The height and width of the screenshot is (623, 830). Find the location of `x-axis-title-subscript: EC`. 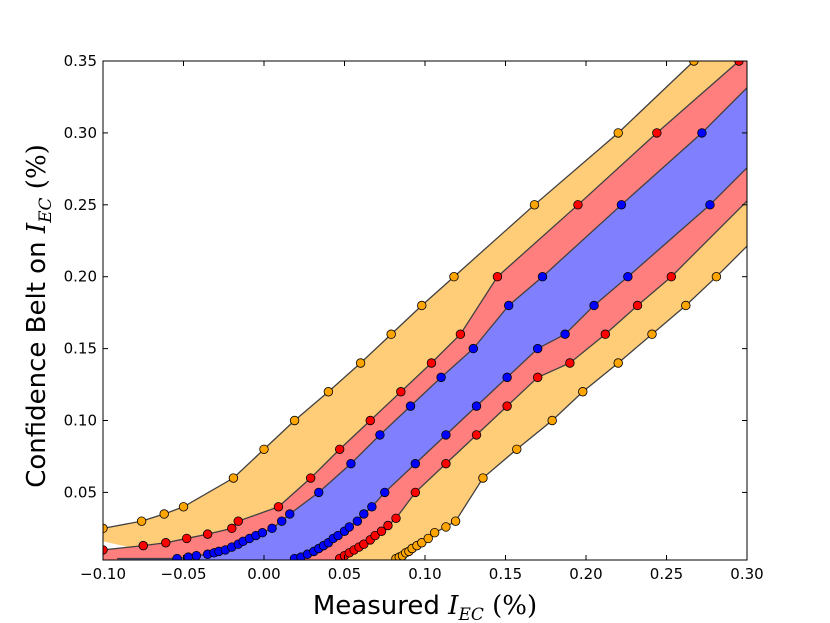

x-axis-title-subscript: EC is located at coordinates (470, 614).